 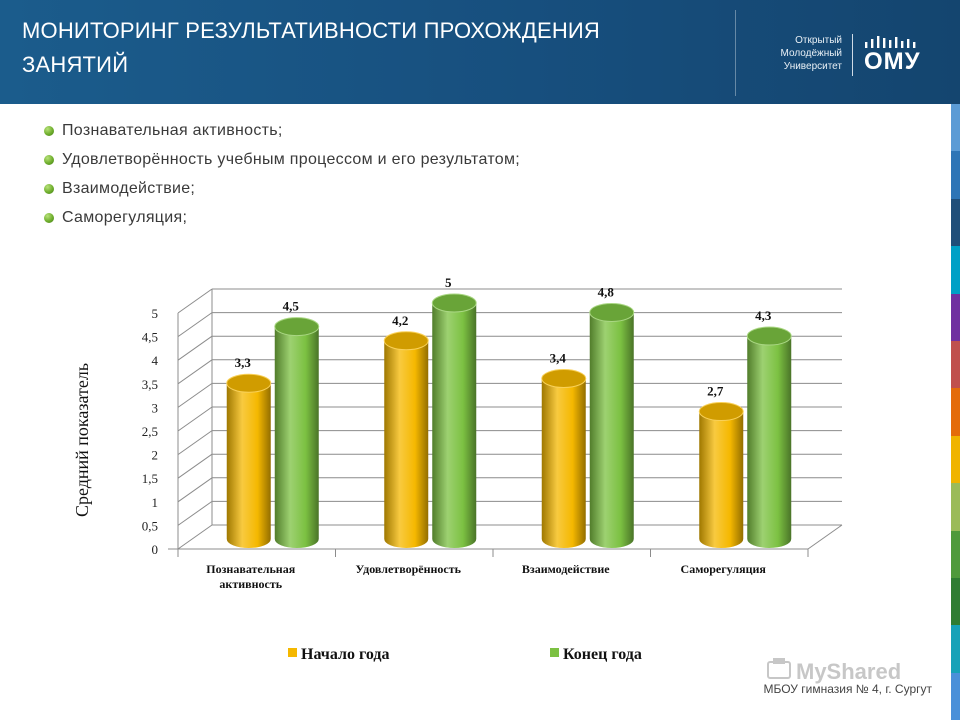 I want to click on x-tick-label: Познавательная, so click(x=250, y=569).